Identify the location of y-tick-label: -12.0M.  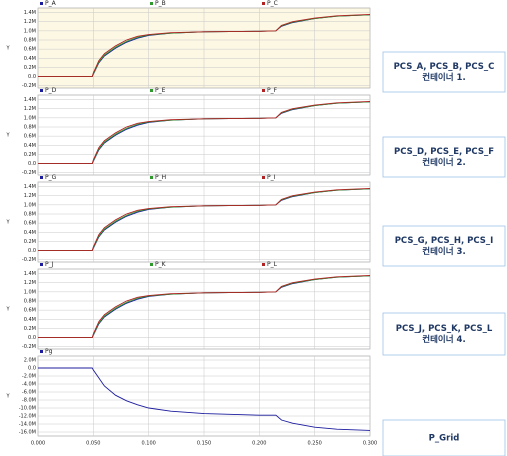
(27, 417).